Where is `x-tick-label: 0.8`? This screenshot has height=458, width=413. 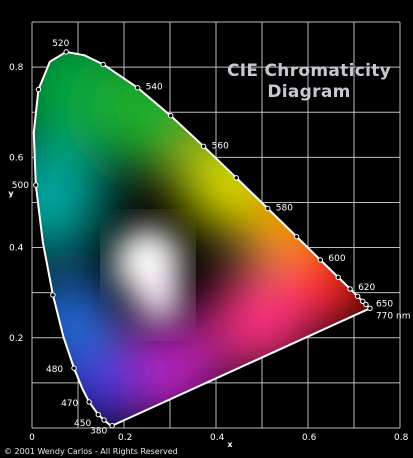 x-tick-label: 0.8 is located at coordinates (401, 438).